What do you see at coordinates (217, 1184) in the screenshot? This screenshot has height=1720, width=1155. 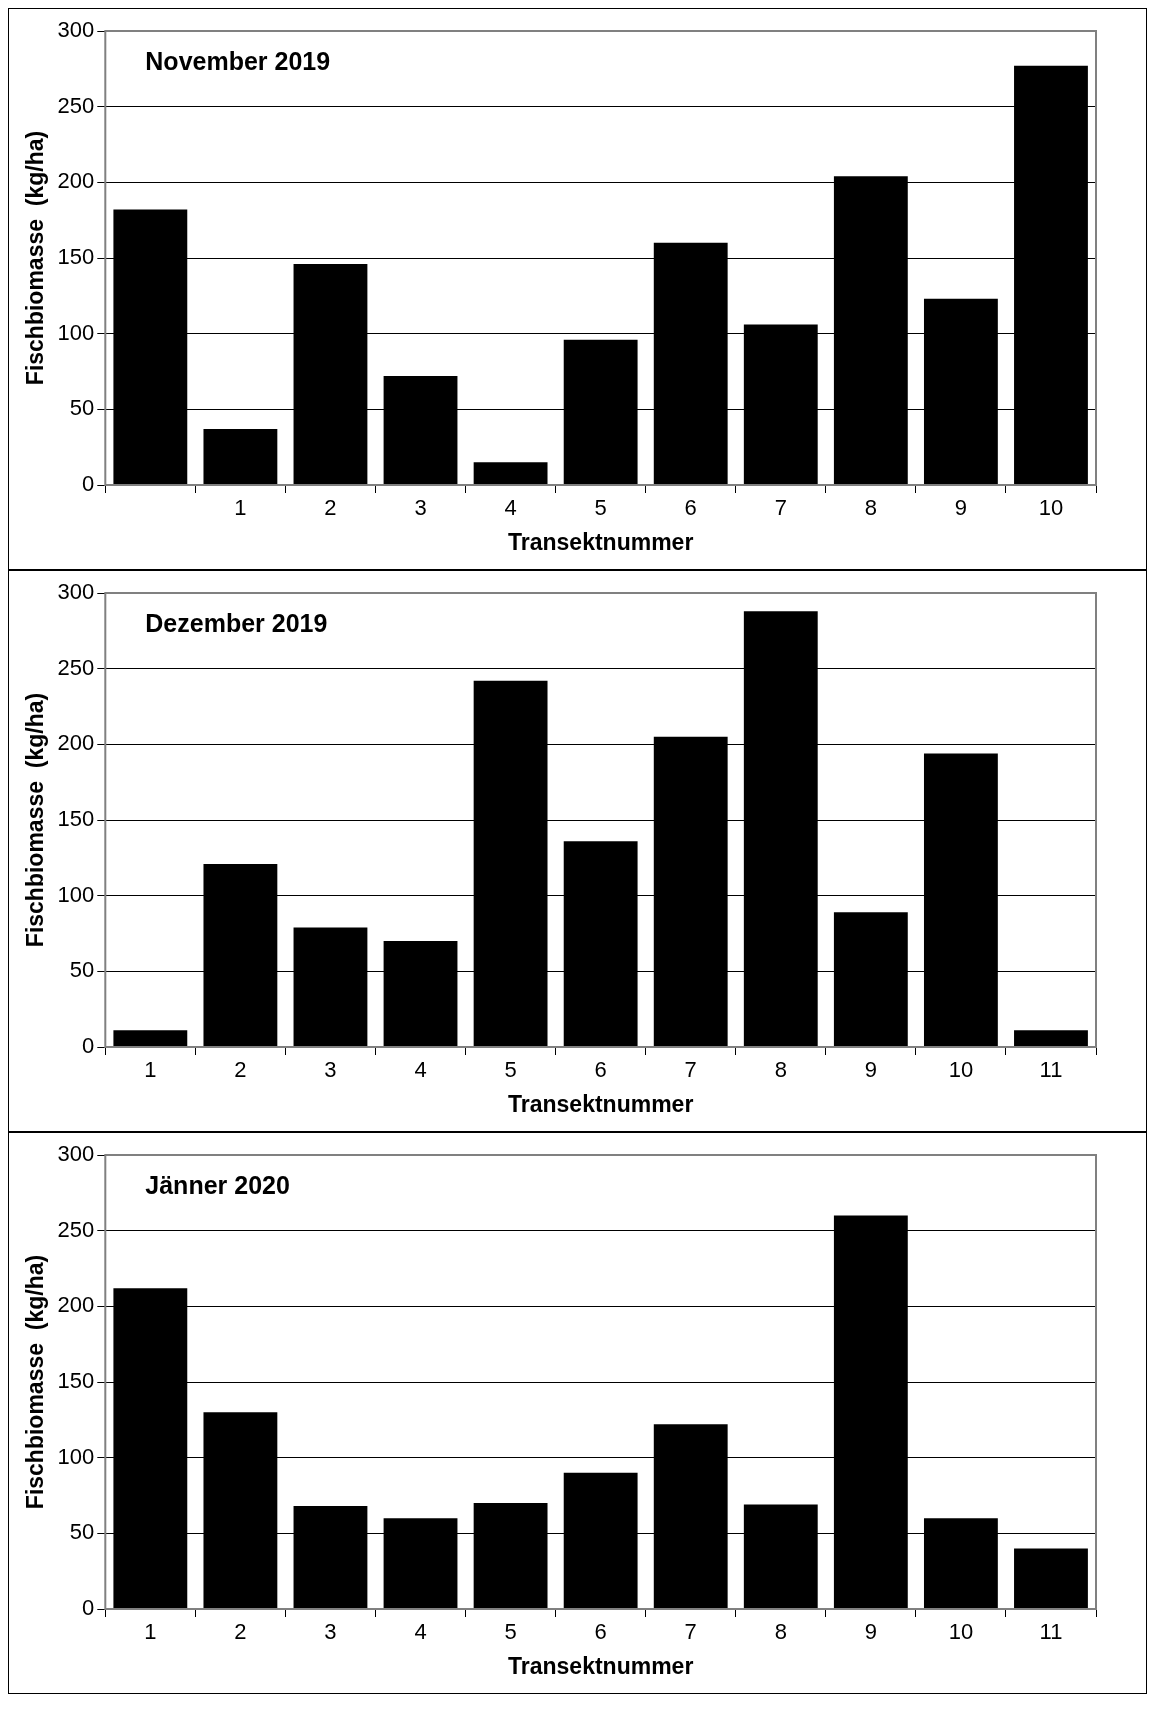 I see `text: Jänner 2020` at bounding box center [217, 1184].